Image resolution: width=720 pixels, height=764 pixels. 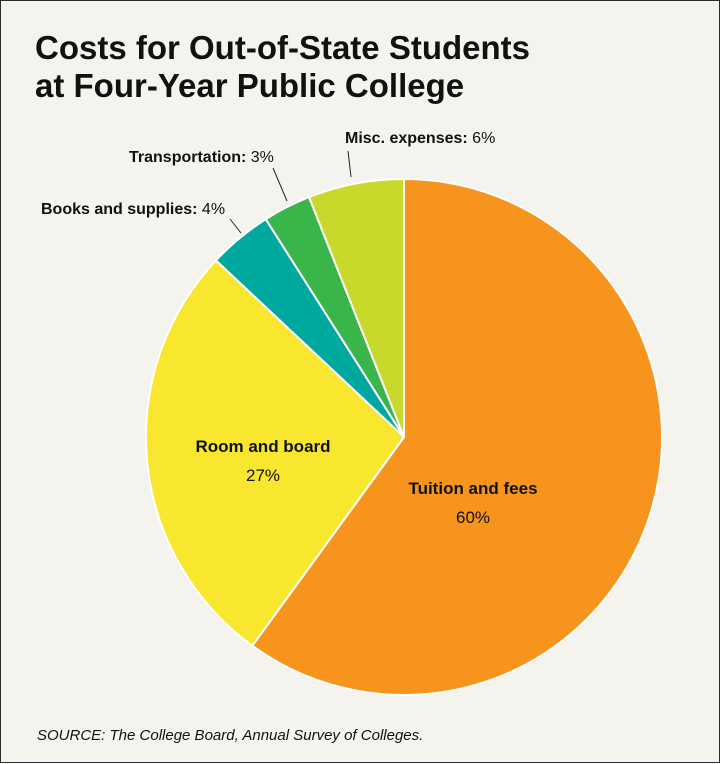 What do you see at coordinates (201, 157) in the screenshot?
I see `slice-label-transportation: Transportation: 3%` at bounding box center [201, 157].